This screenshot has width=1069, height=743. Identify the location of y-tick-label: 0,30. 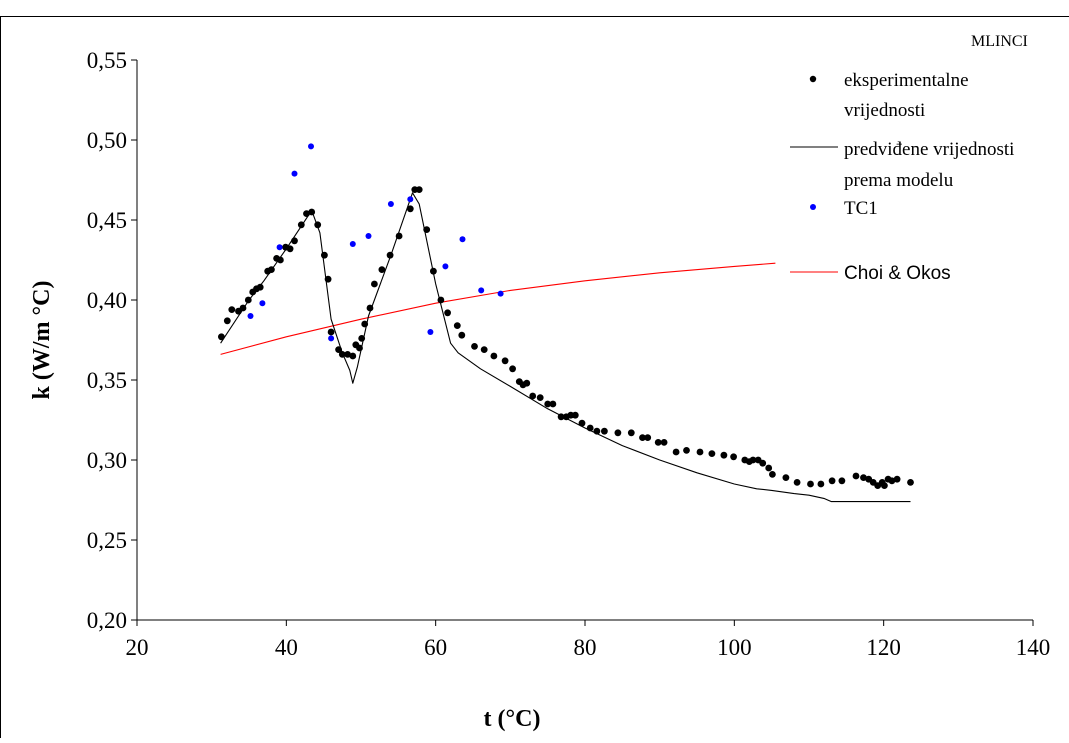
(107, 460).